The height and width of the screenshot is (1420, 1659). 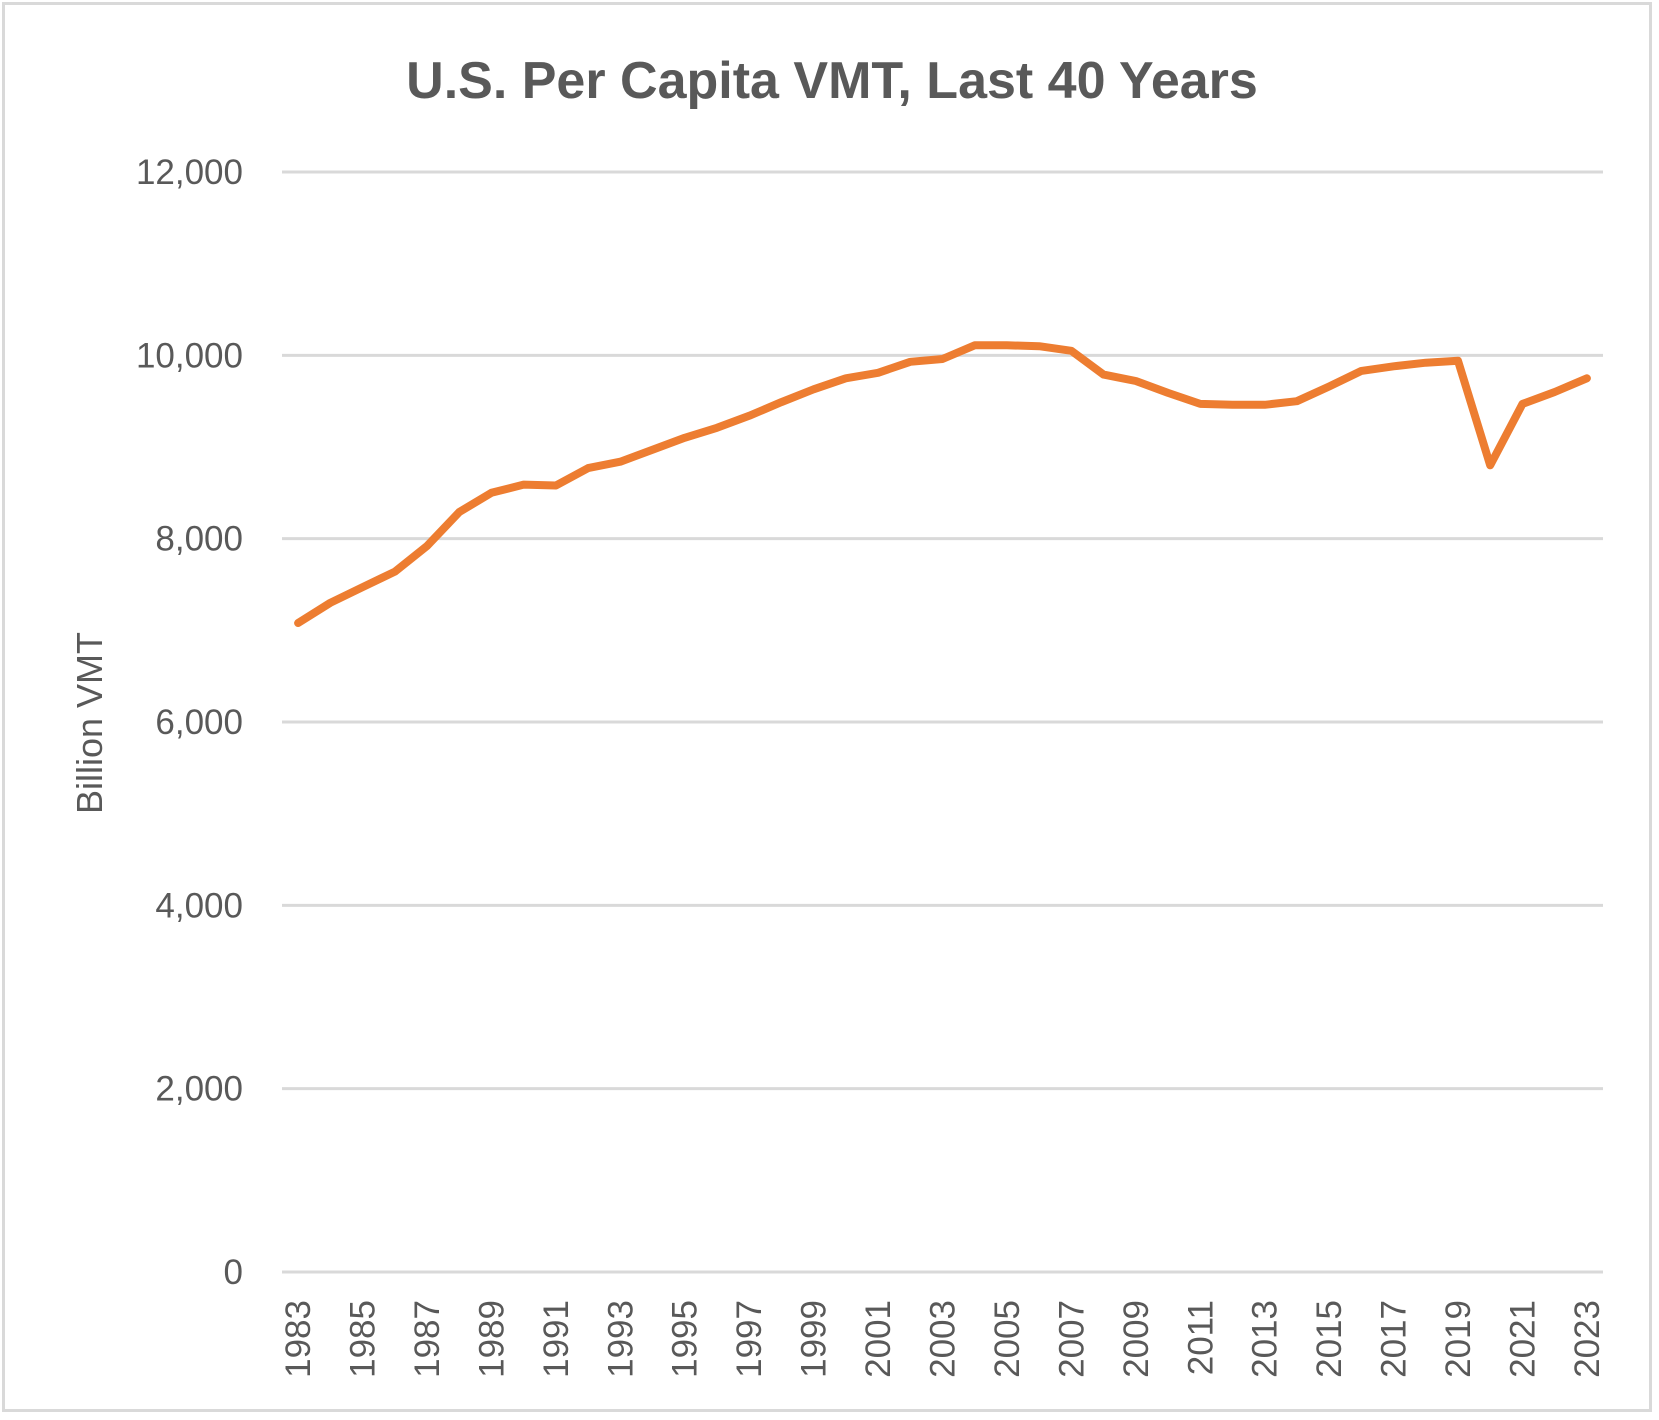 I want to click on x-tick-label: 2017, so click(x=1394, y=1339).